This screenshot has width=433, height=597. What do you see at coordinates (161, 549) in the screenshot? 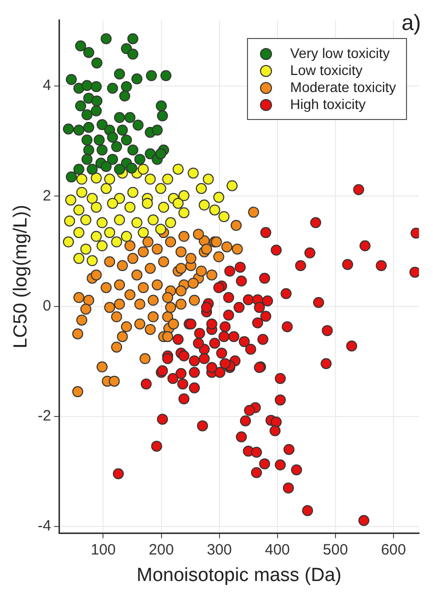
I see `x-tick-label: 200` at bounding box center [161, 549].